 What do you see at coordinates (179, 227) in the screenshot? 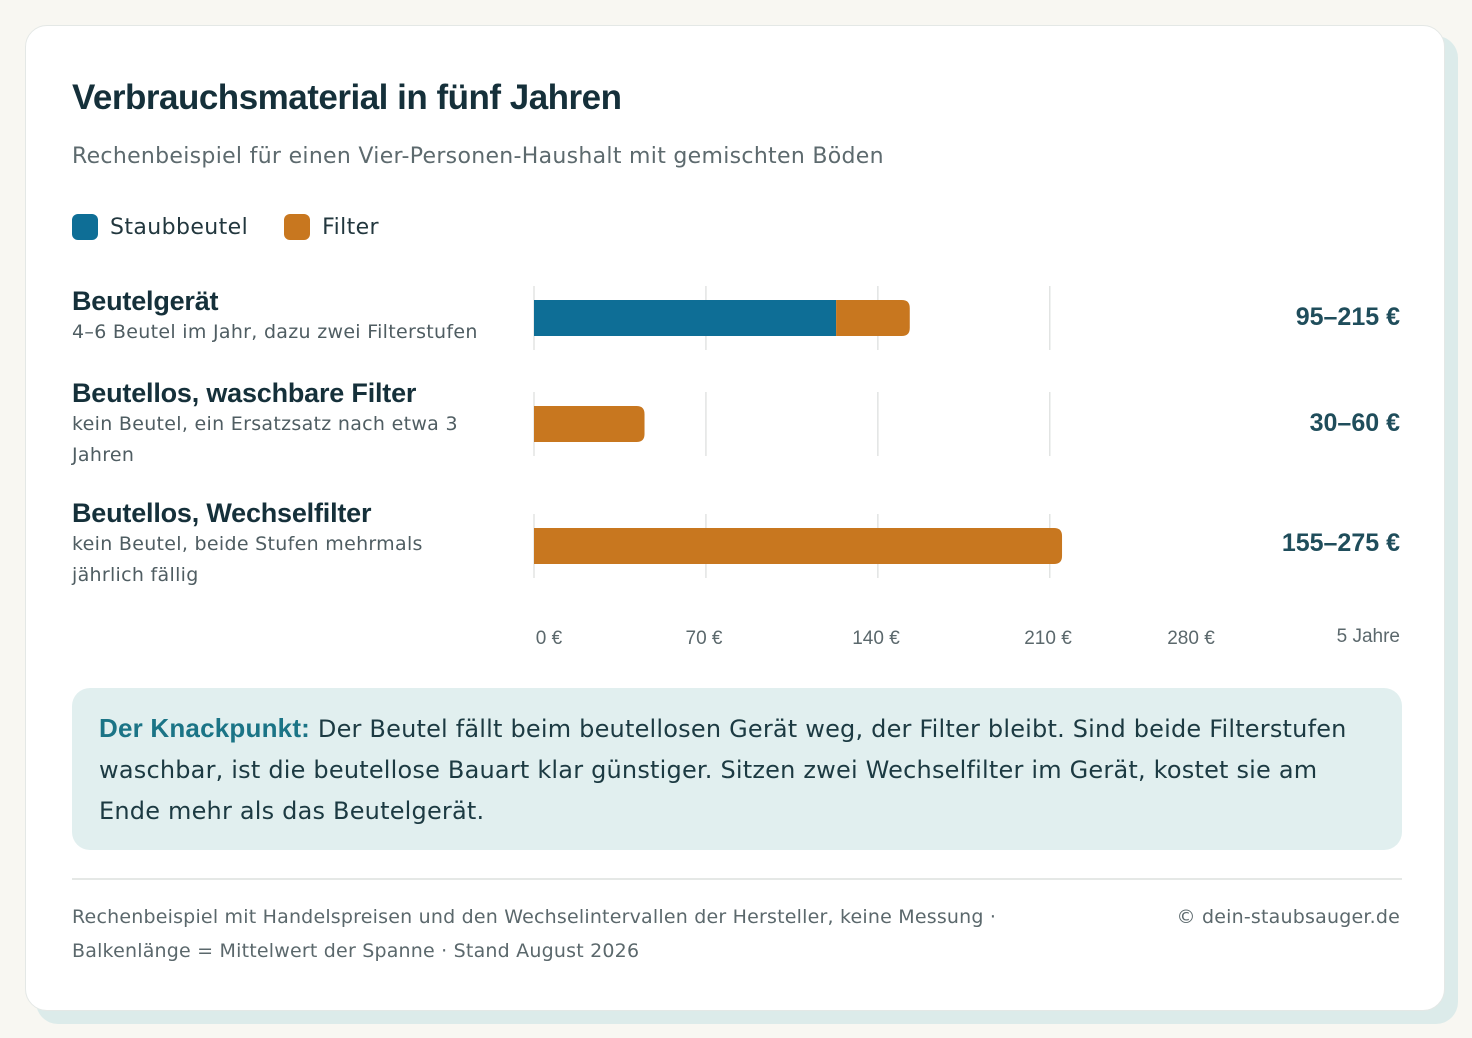
I see `legend-label-staubbeutel: Staubbeutel` at bounding box center [179, 227].